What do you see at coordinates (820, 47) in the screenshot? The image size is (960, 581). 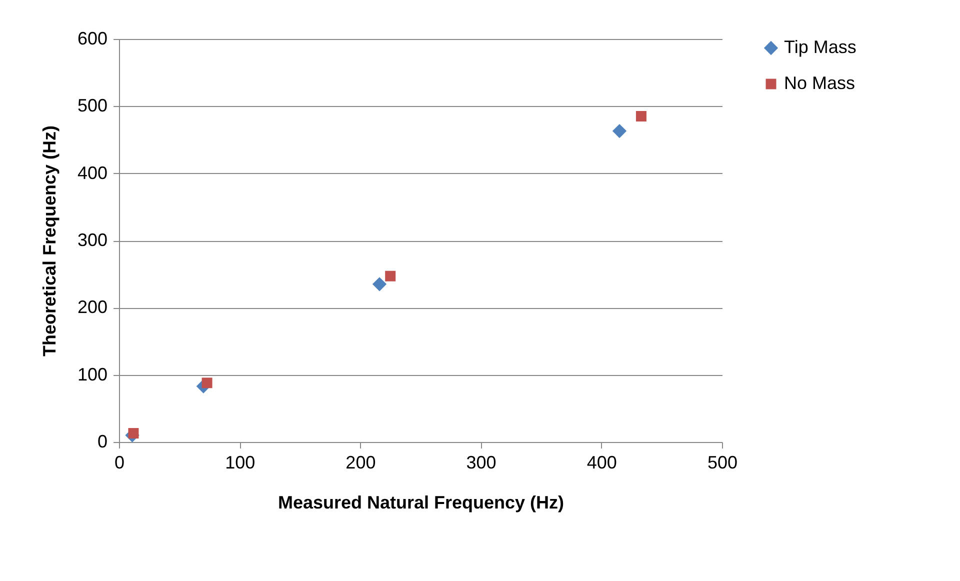 I see `legend-label: Tip Mass` at bounding box center [820, 47].